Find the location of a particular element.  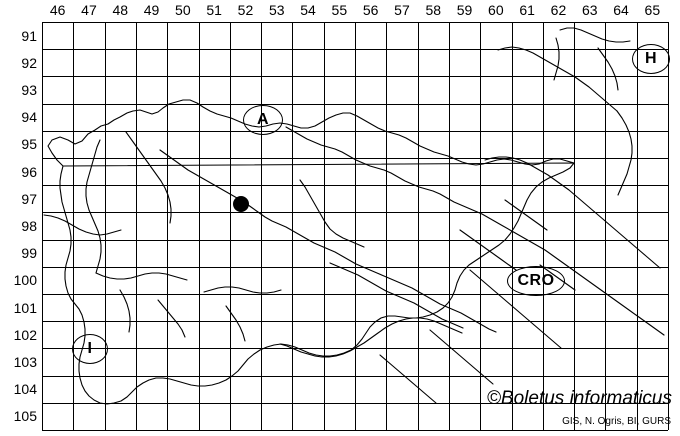

y-axis-tick-label: 95 is located at coordinates (29, 144).